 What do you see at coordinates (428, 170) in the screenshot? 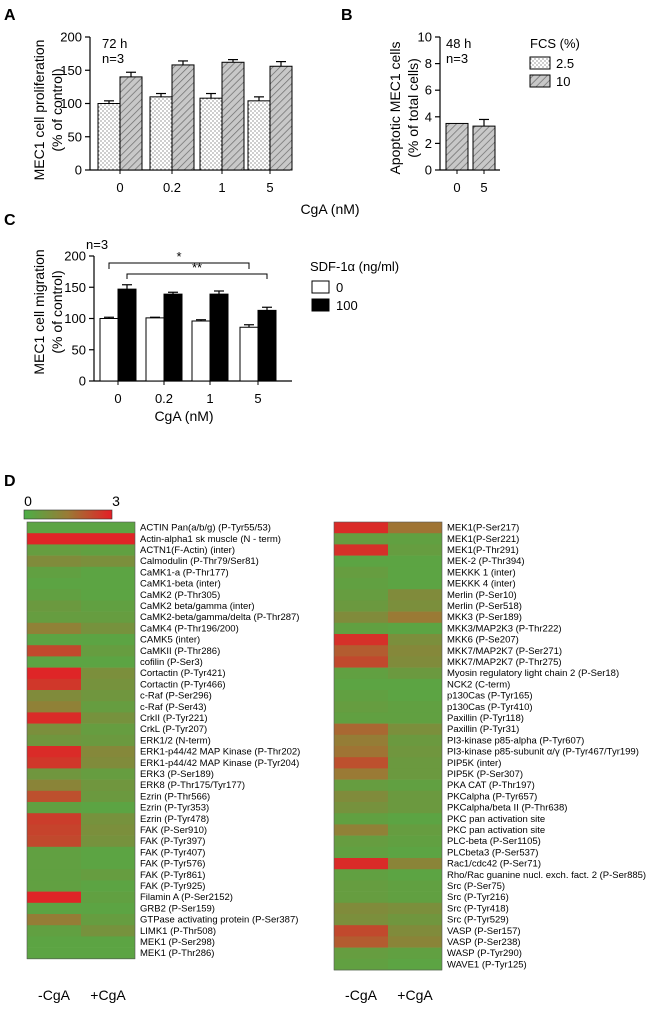
I see `panel-b-ytick-label: 0` at bounding box center [428, 170].